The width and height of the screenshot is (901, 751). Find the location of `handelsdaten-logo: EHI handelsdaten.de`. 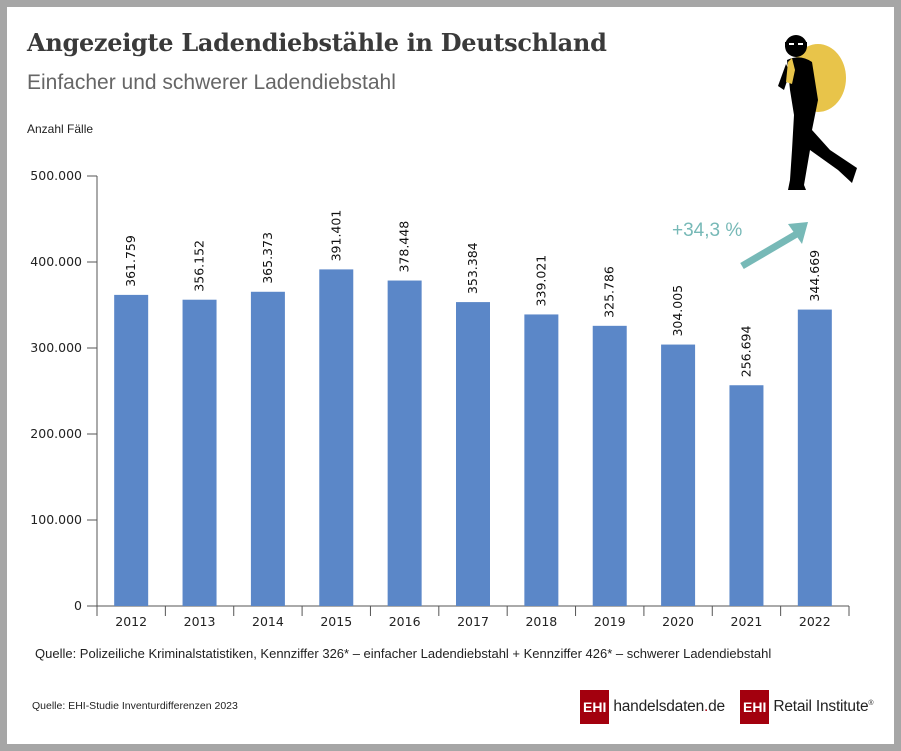

handelsdaten-logo: EHI handelsdaten.de is located at coordinates (652, 707).